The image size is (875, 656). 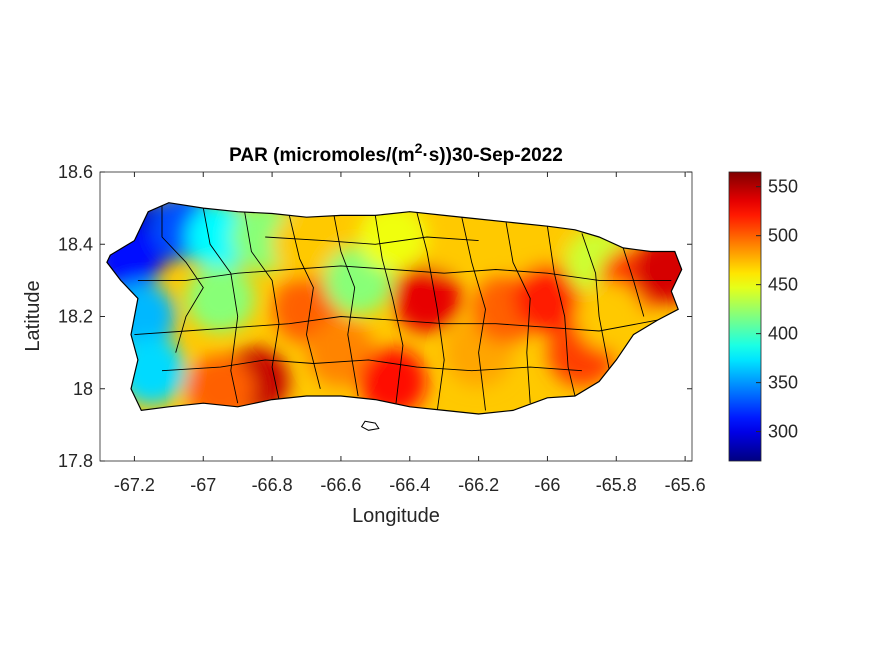 What do you see at coordinates (83, 389) in the screenshot?
I see `y-tick-label: 18` at bounding box center [83, 389].